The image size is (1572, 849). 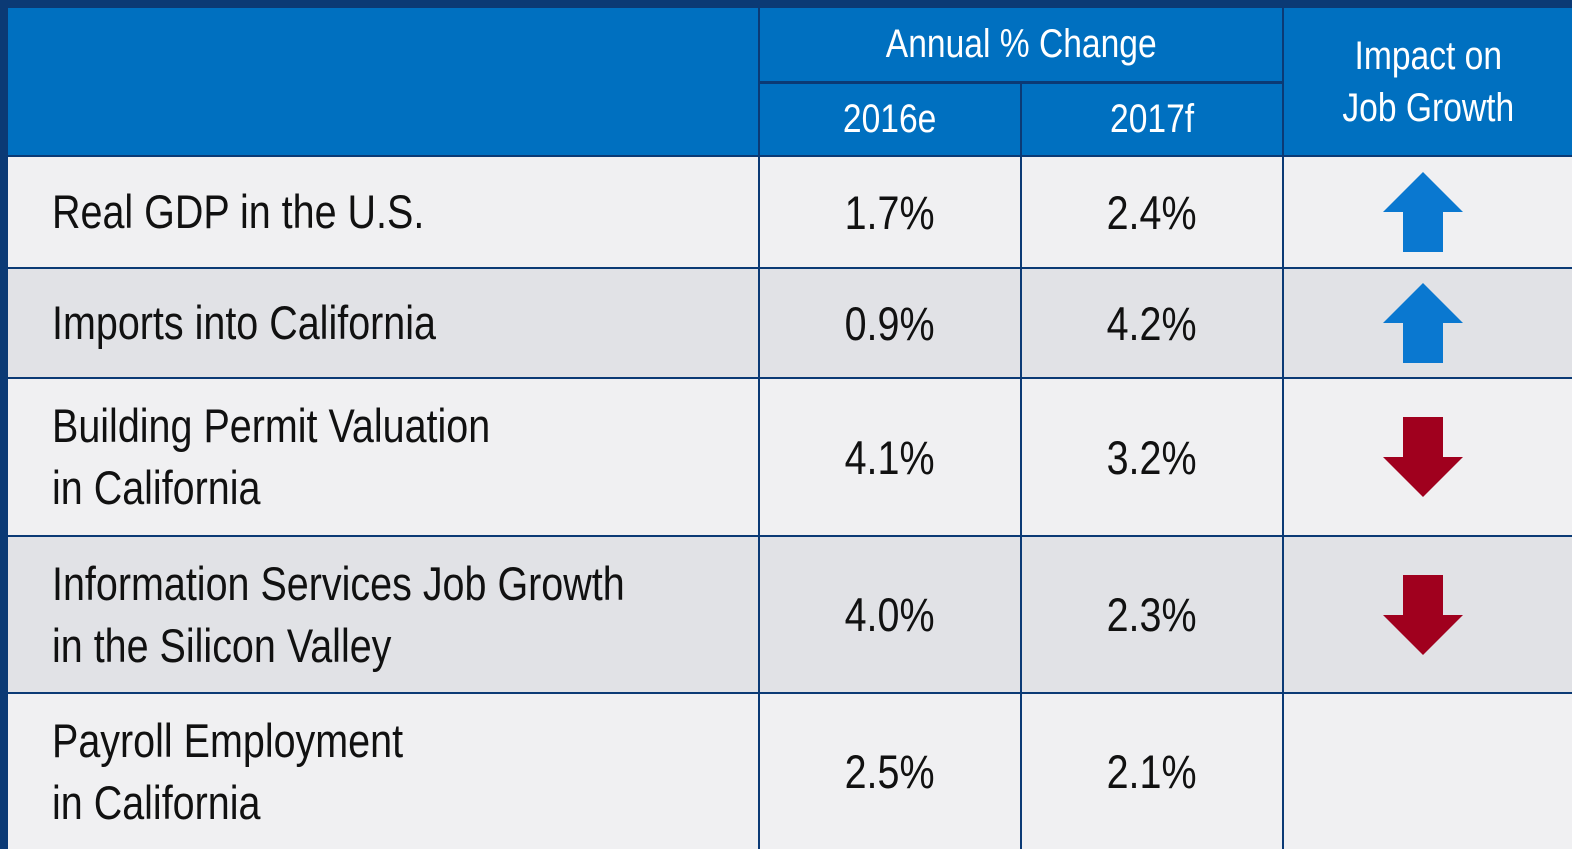 I want to click on row-value: 3.2%, so click(x=1152, y=457).